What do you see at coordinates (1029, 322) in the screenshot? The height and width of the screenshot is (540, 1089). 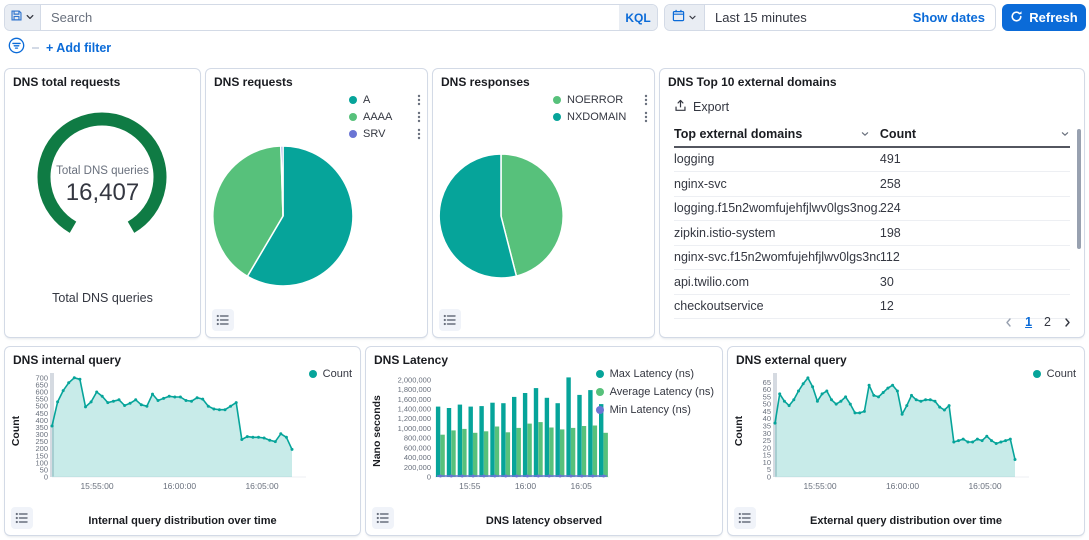 I see `page-number: 1` at bounding box center [1029, 322].